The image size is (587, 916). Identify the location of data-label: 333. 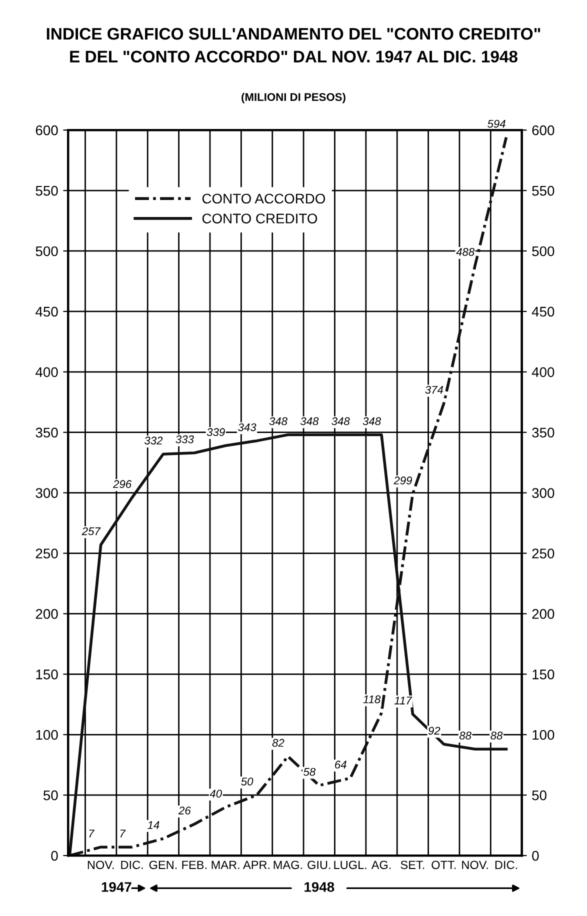
(185, 439).